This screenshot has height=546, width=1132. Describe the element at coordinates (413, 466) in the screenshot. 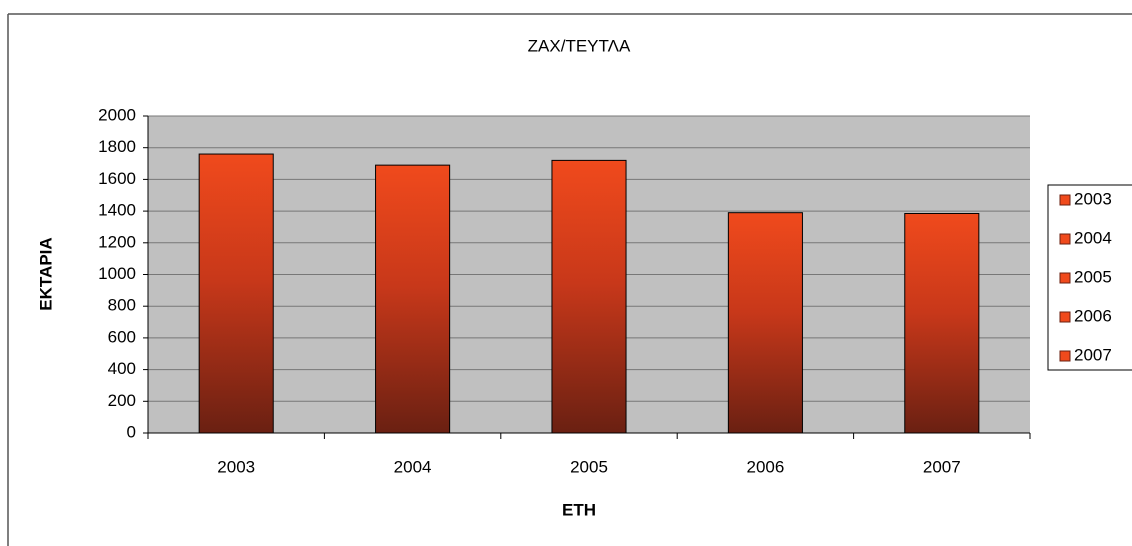

I see `x-tick-label: 2004` at that location.